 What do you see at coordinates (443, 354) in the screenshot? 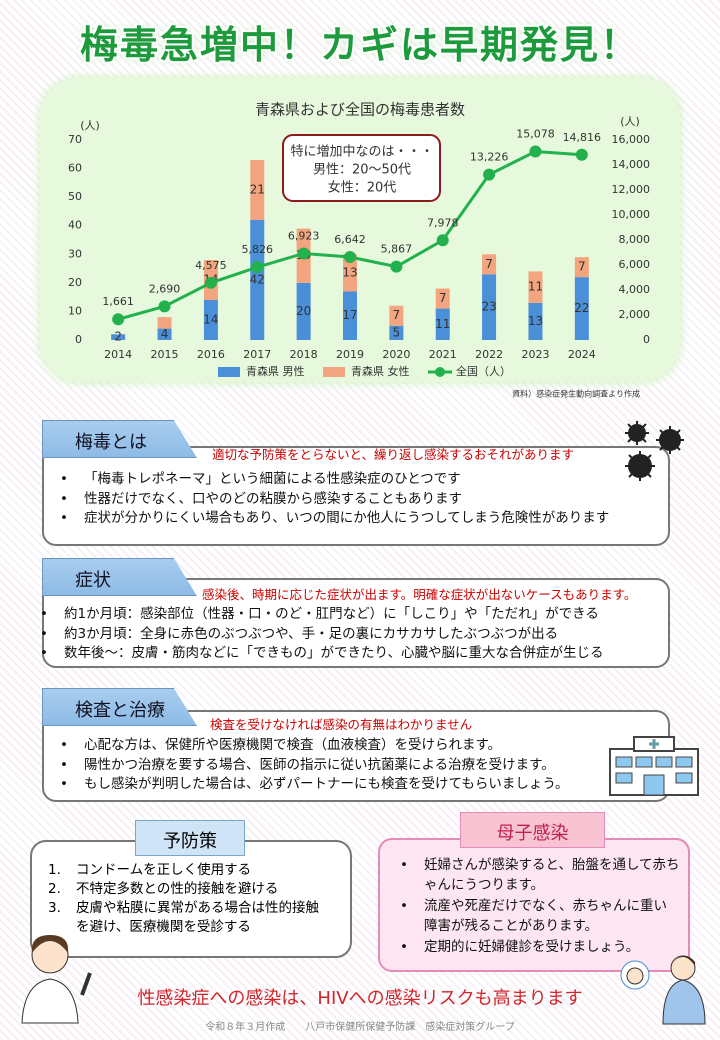
I see `x-tick-label: 2021` at bounding box center [443, 354].